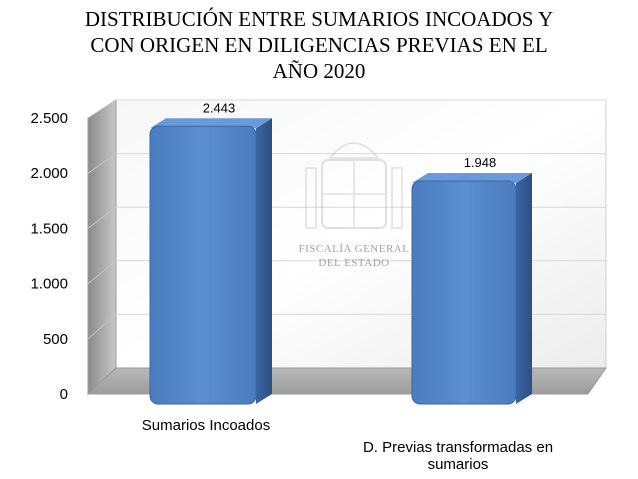  Describe the element at coordinates (319, 71) in the screenshot. I see `chart-title-line-3: AÑO 2020` at that location.